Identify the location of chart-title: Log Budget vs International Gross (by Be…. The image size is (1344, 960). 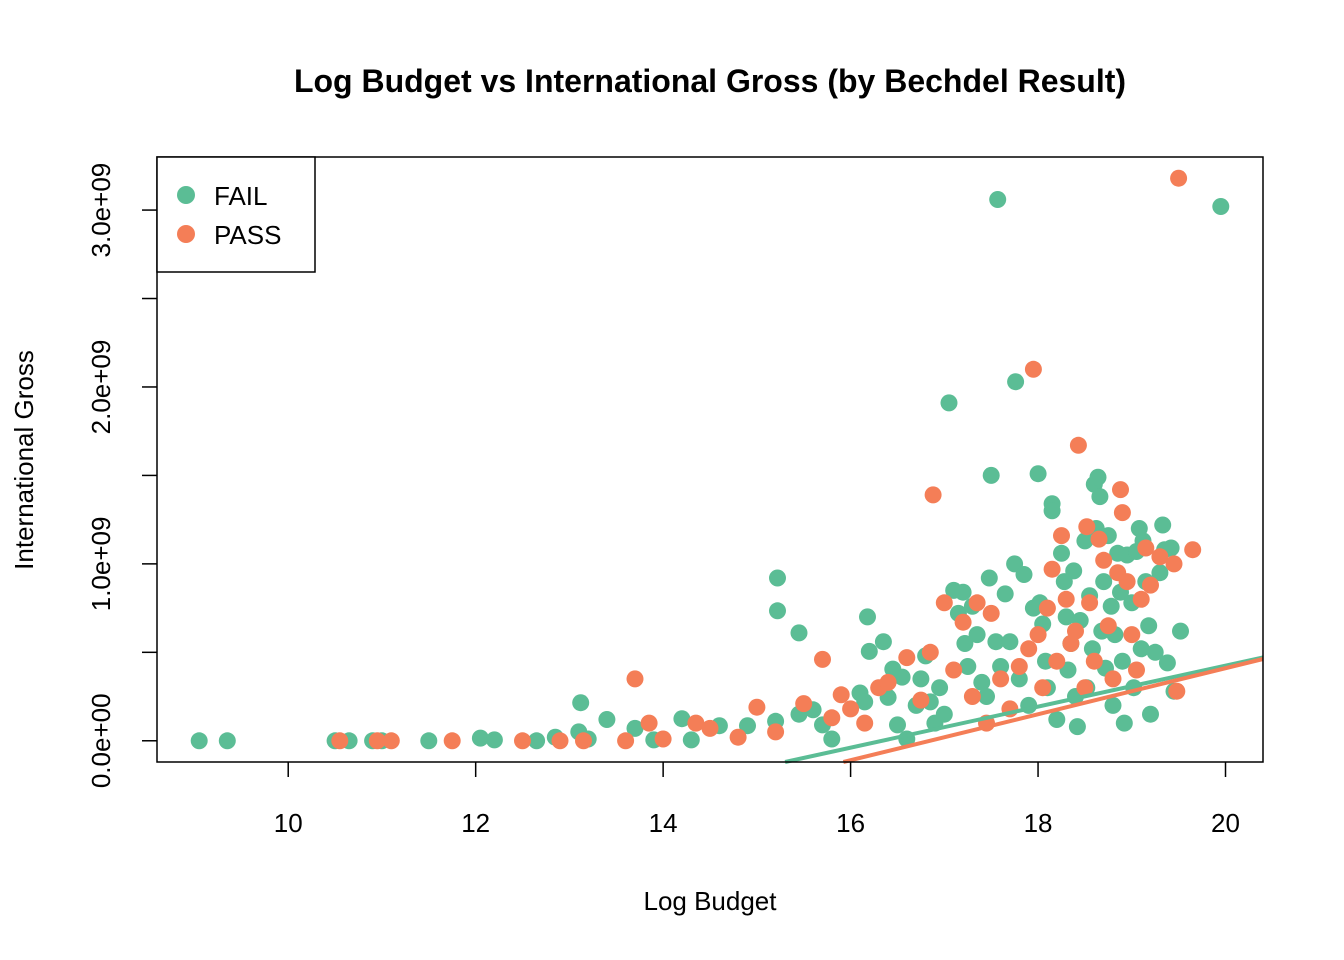
(710, 81).